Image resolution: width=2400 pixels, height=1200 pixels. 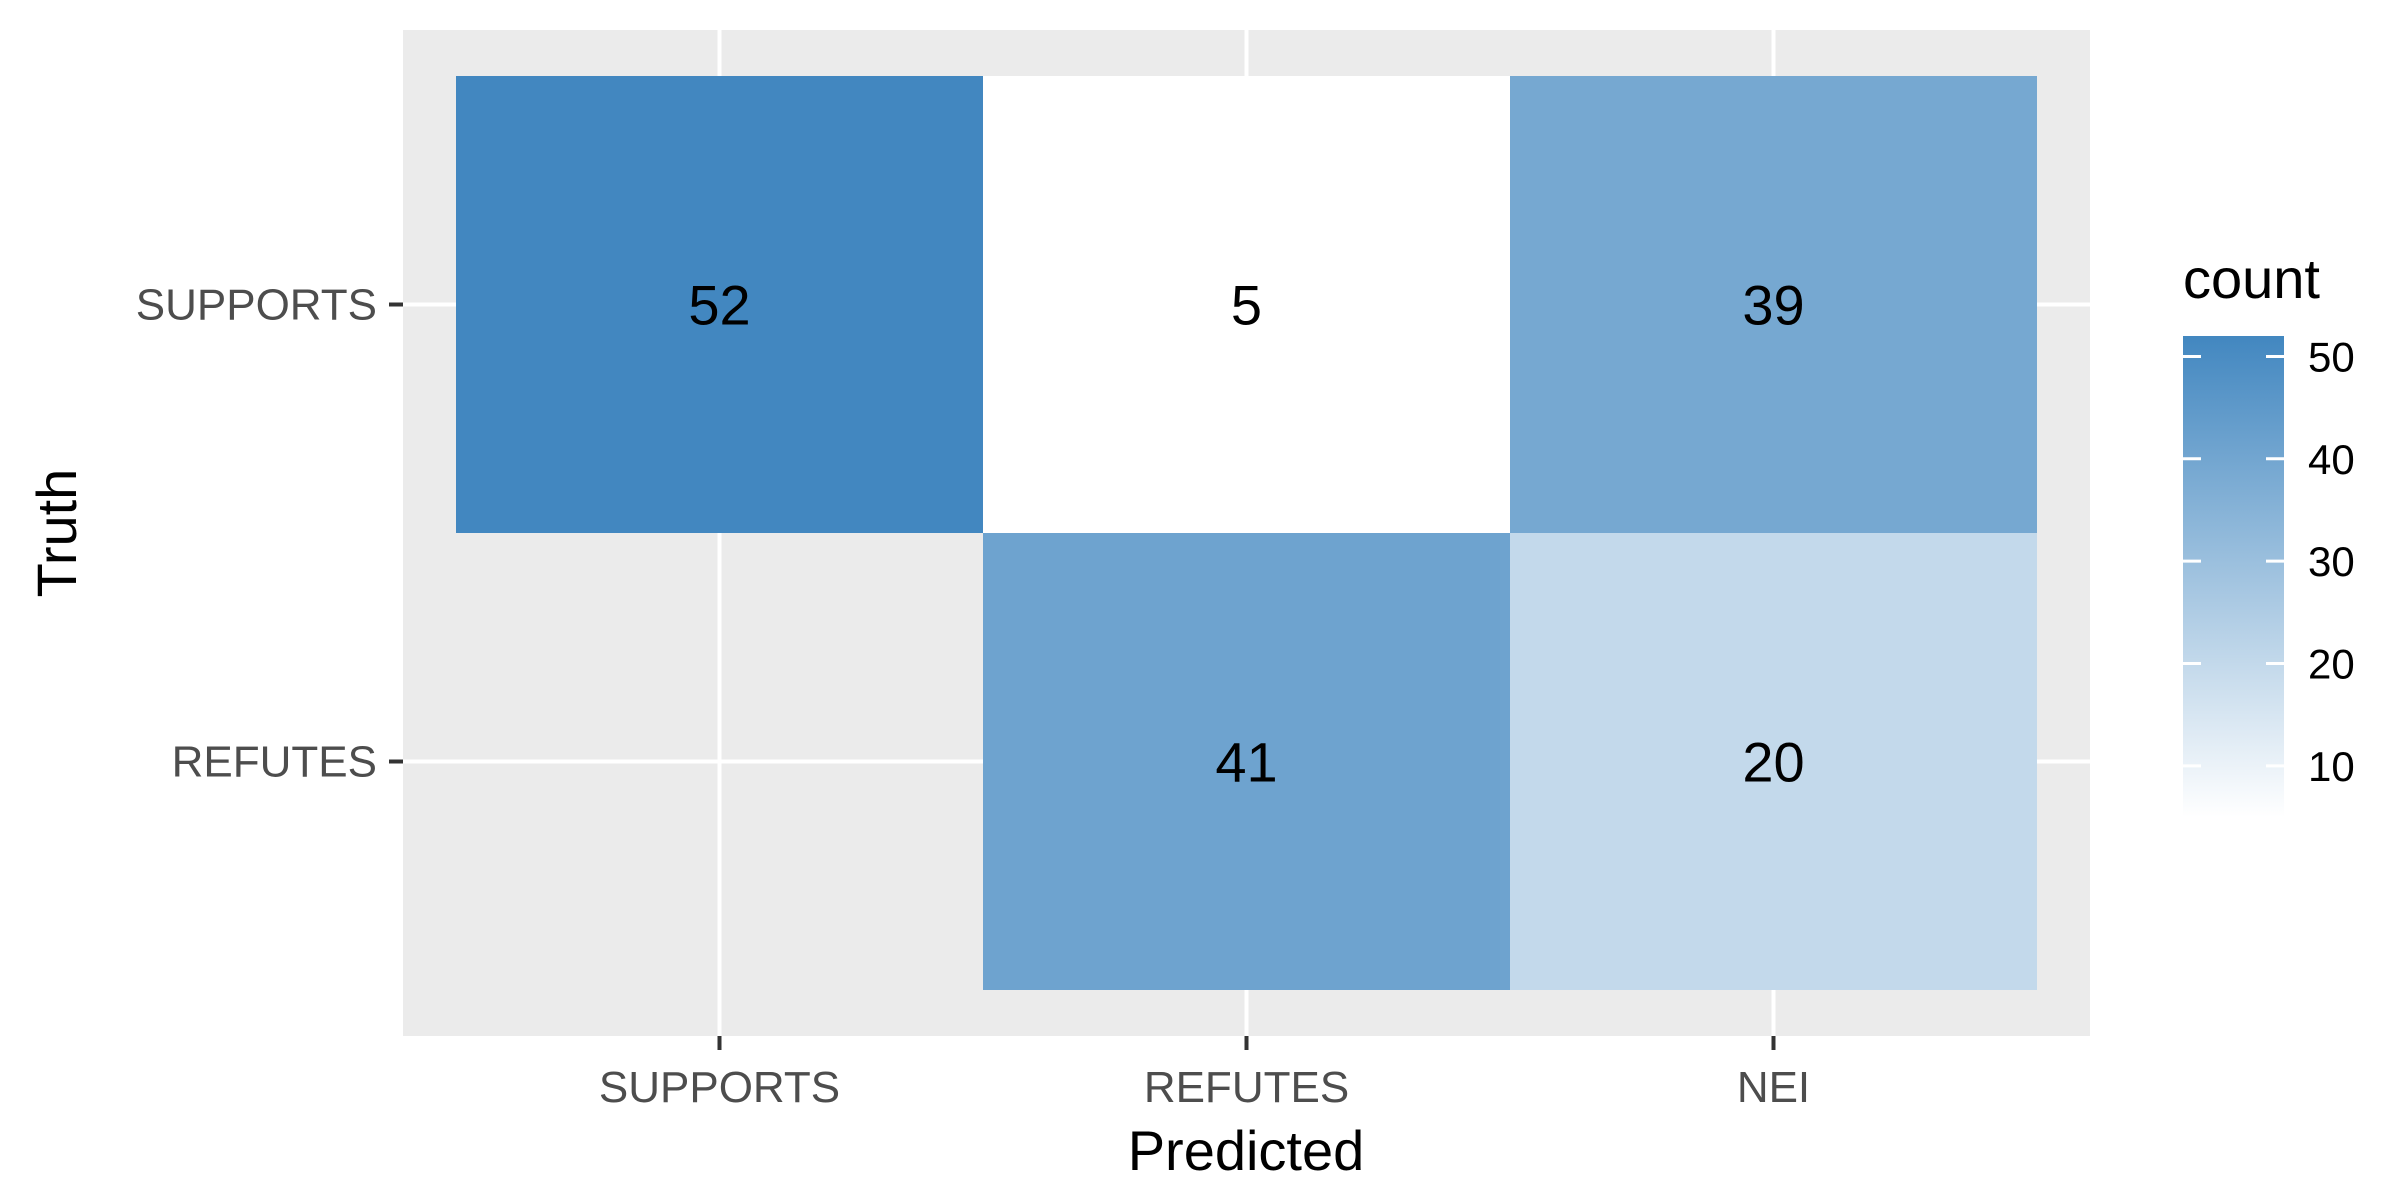 I want to click on legend-tick-label: 30, so click(x=2331, y=561).